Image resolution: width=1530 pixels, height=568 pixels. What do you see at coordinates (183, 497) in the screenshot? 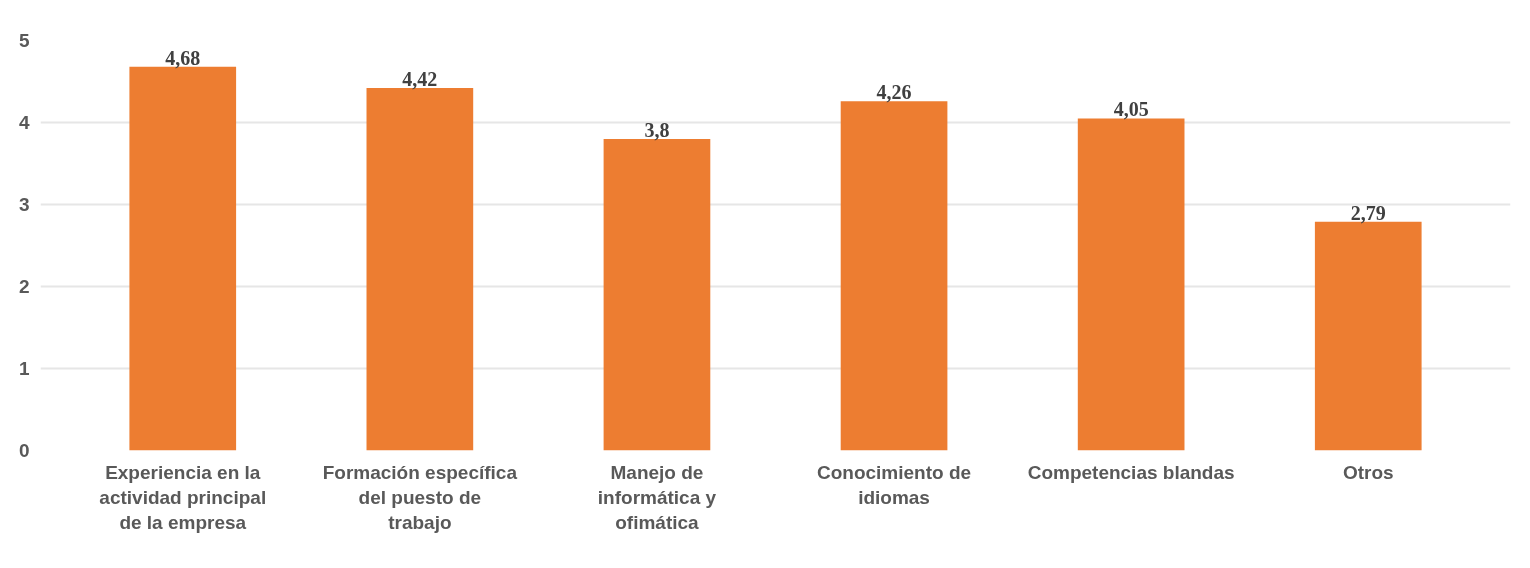
I see `x-tick-label: Experiencia en la actividad principal de la empresa` at bounding box center [183, 497].